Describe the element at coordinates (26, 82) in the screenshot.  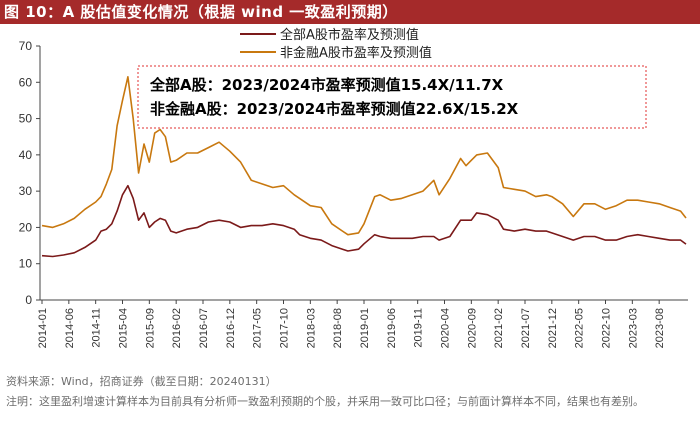
I see `y-tick-label: 60` at that location.